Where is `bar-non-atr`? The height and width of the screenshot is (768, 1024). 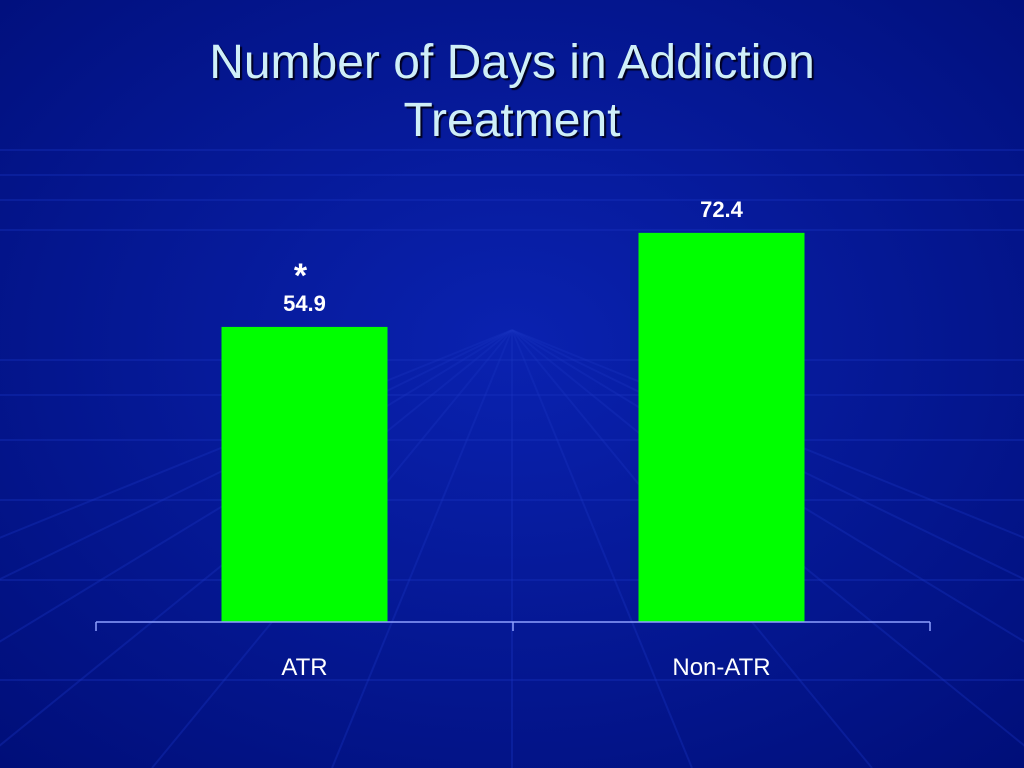
bar-non-atr is located at coordinates (721, 427).